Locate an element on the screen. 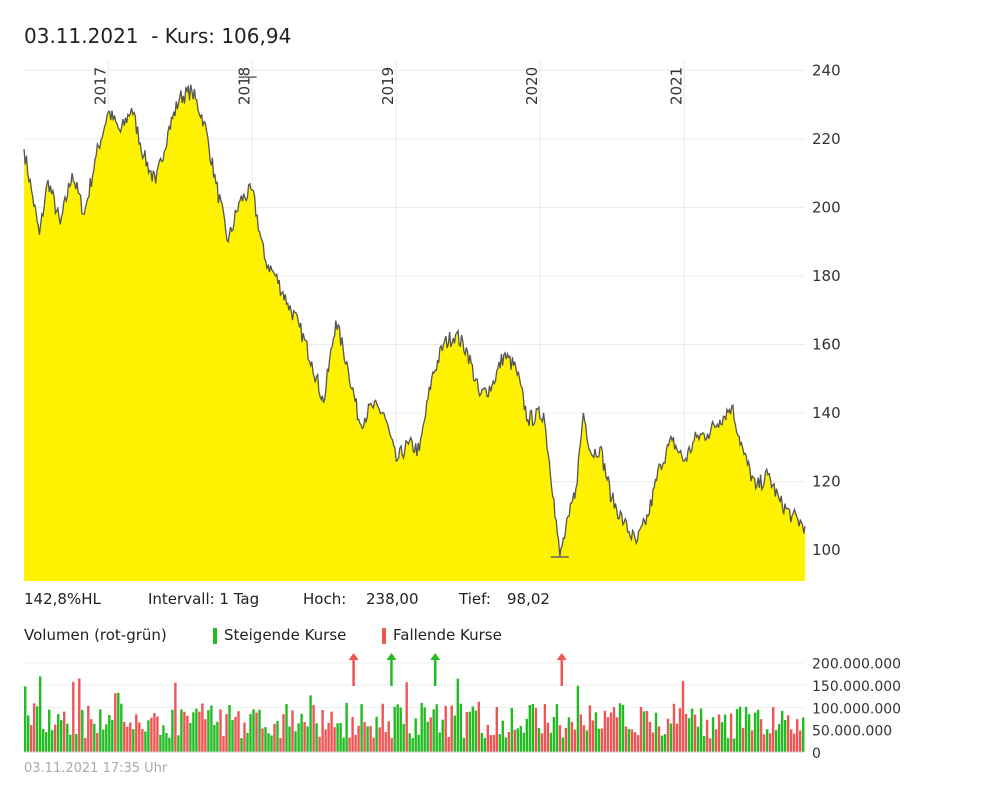  low-value: 98,02 is located at coordinates (528, 599).